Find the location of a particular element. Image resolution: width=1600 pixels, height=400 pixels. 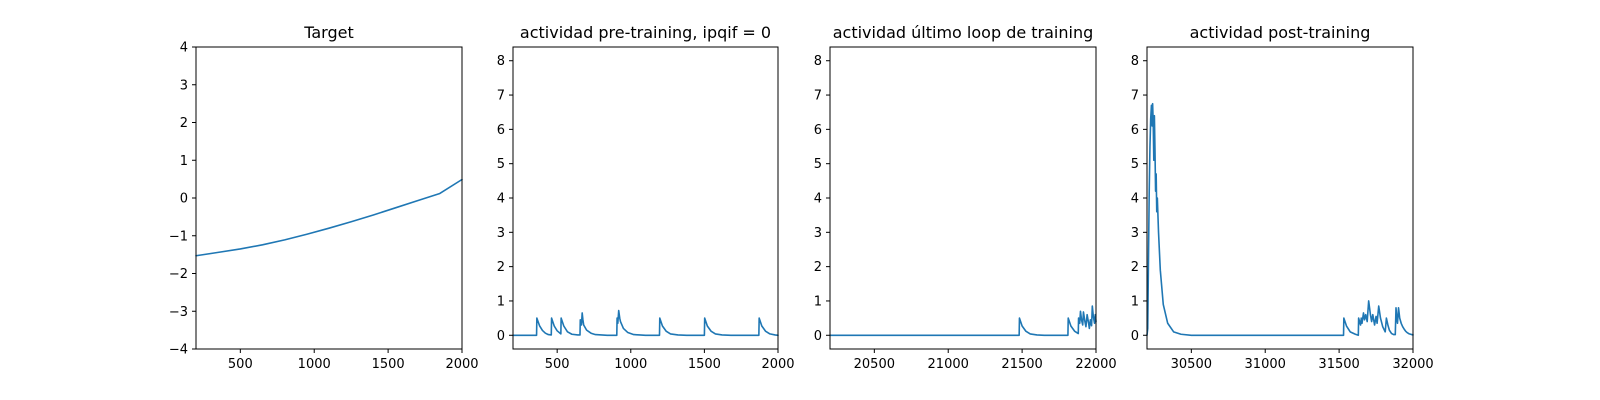

y-tick-label: −4 is located at coordinates (178, 350).